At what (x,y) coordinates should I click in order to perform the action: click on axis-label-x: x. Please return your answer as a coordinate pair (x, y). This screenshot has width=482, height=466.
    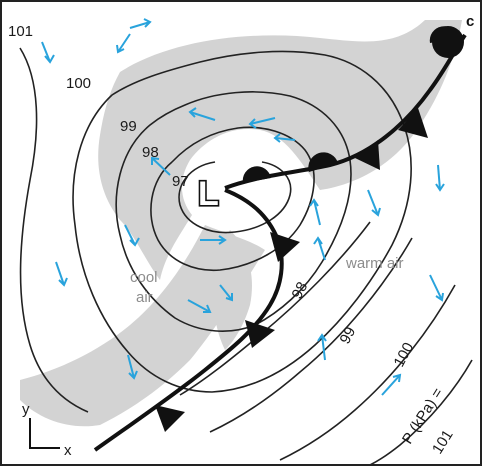
    Looking at the image, I should click on (68, 450).